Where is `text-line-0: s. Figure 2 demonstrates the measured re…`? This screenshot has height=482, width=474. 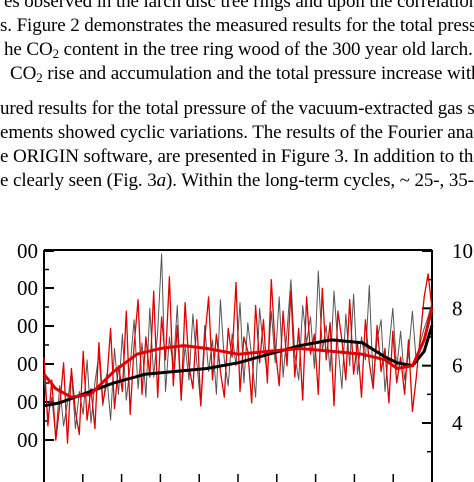 text-line-0: s. Figure 2 demonstrates the measured re… is located at coordinates (237, 25).